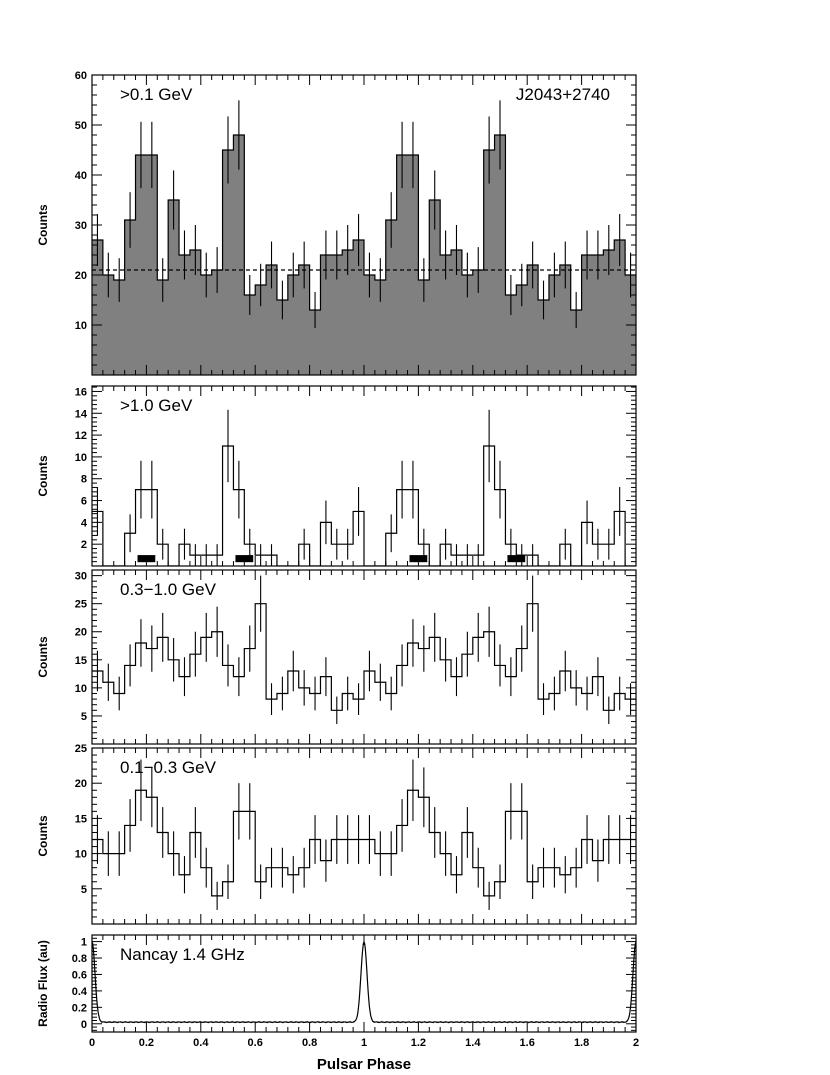 This screenshot has width=830, height=1075. I want to click on panel-label: >1.0 GeV, so click(156, 405).